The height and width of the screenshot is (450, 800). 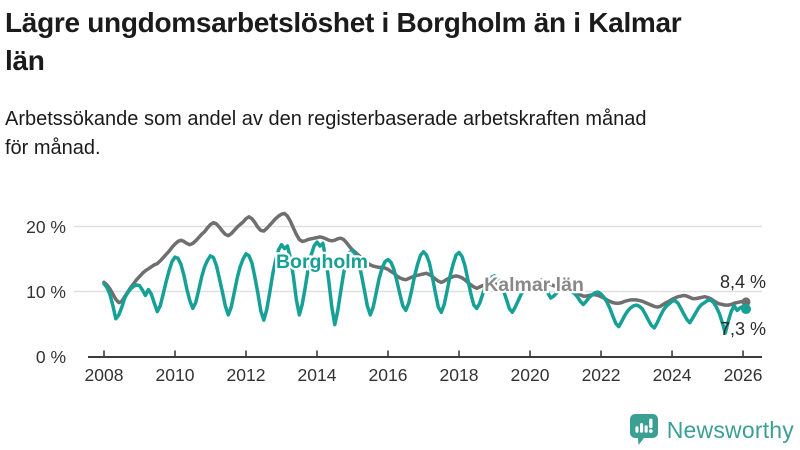 I want to click on series-end-value-label: 7,3 %, so click(x=743, y=329).